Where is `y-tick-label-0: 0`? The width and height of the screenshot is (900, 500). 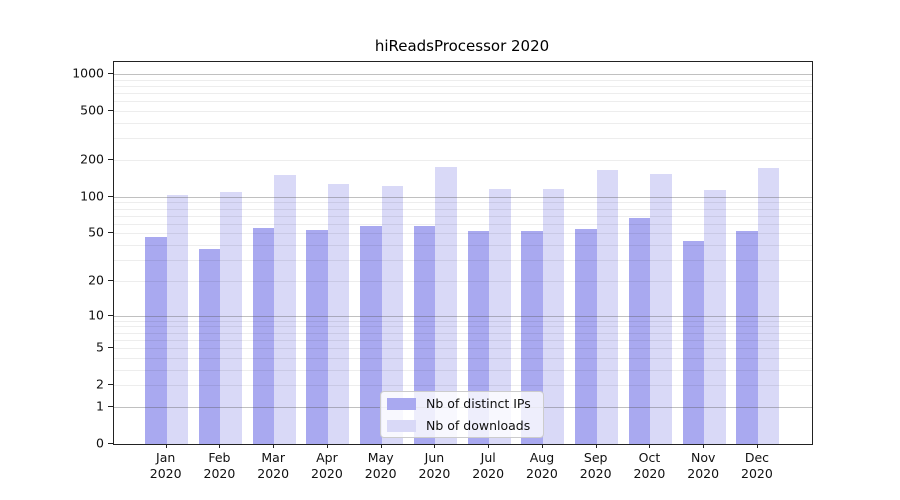
y-tick-label-0: 0 is located at coordinates (100, 443).